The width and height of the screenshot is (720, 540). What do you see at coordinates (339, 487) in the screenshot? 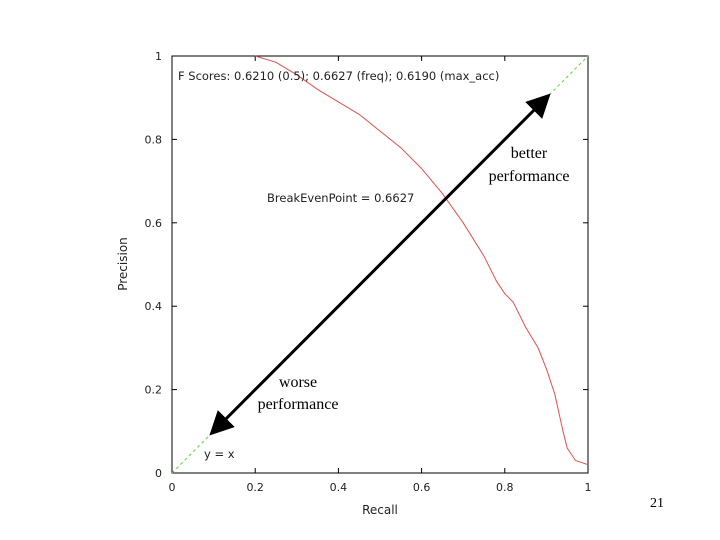
I see `x-tick-label: 0.4` at bounding box center [339, 487].